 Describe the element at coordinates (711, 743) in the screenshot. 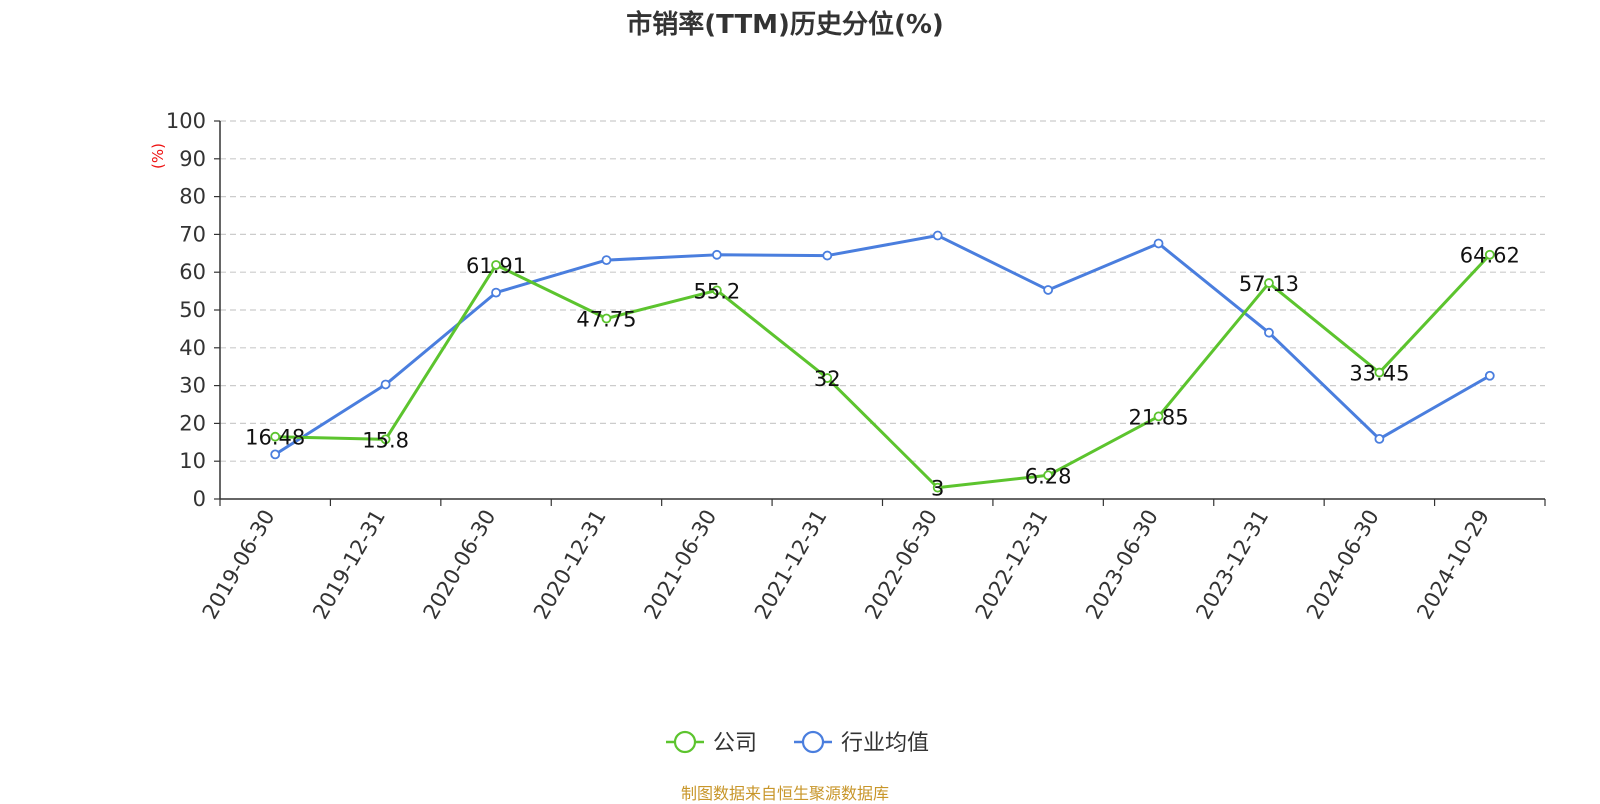

I see `legend-item-company: 公司` at that location.